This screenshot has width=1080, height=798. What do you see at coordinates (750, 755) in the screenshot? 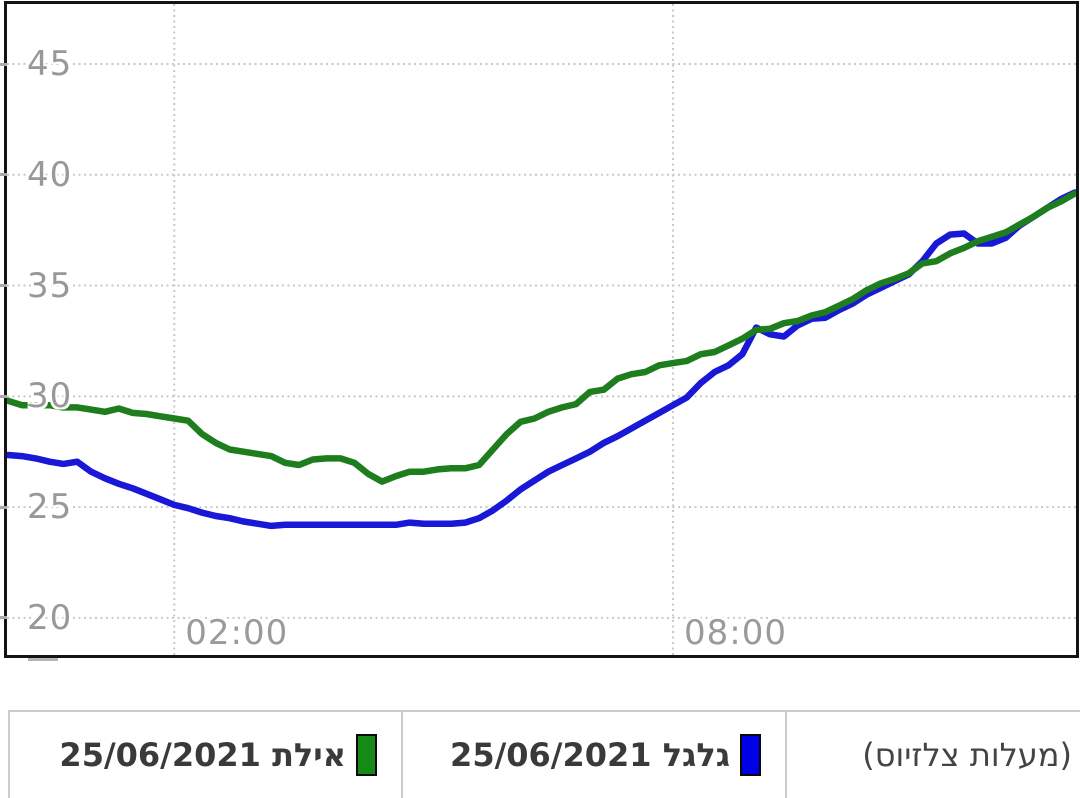
I see `galgal-color-swatch` at bounding box center [750, 755].